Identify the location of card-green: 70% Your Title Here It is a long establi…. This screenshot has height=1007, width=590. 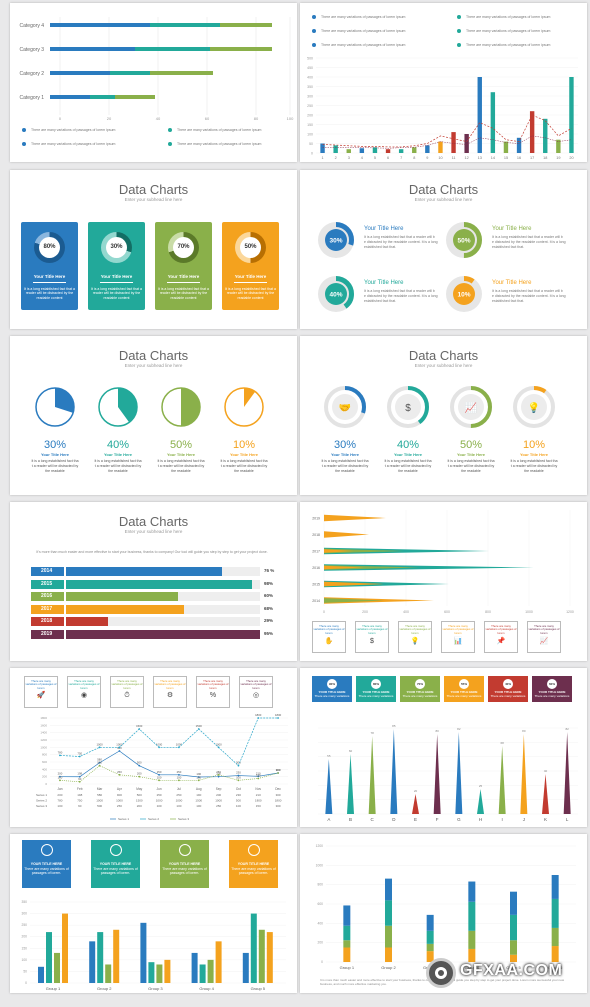
(183, 266).